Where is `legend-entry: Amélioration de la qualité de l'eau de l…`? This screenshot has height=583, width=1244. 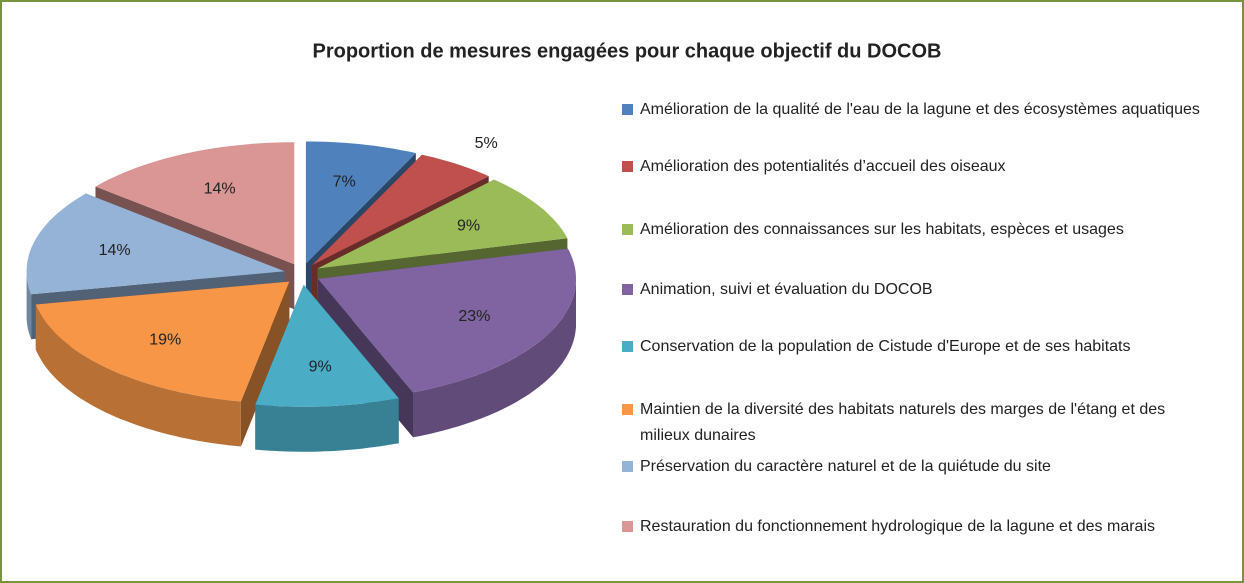
legend-entry: Amélioration de la qualité de l'eau de l… is located at coordinates (916, 110).